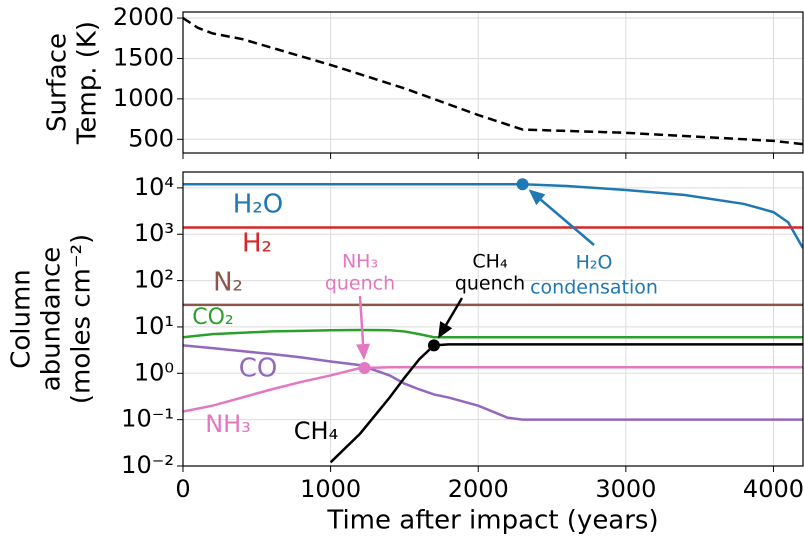 This screenshot has width=804, height=539. What do you see at coordinates (257, 244) in the screenshot?
I see `series-label: H₂` at bounding box center [257, 244].